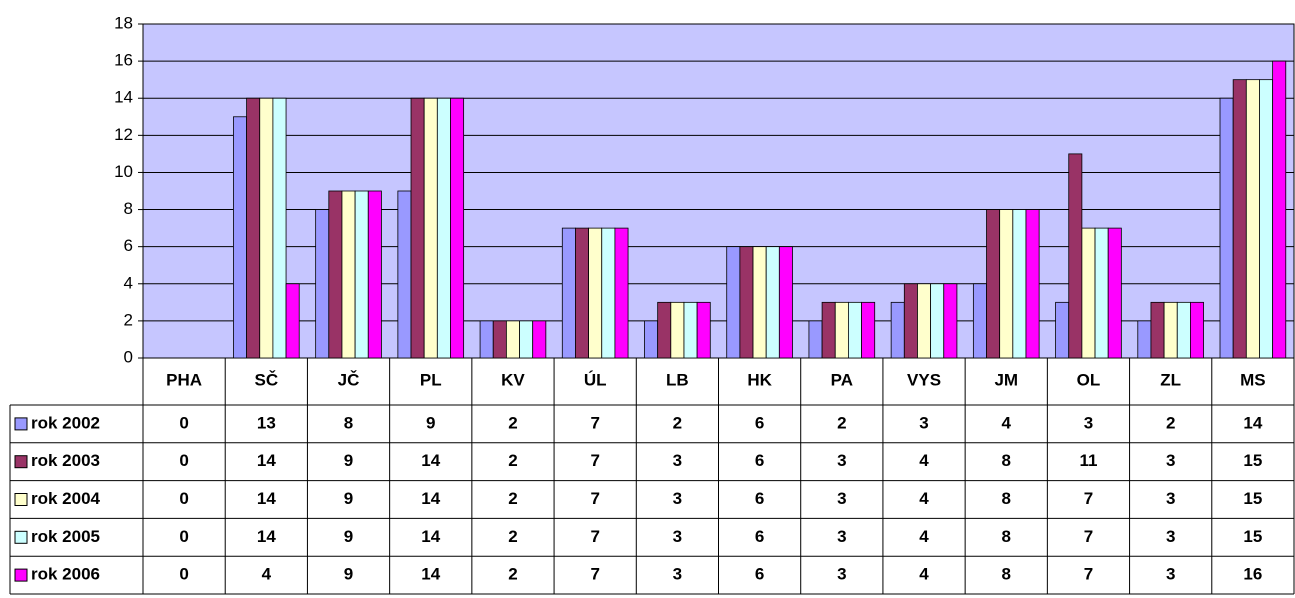 The height and width of the screenshot is (598, 1295). Describe the element at coordinates (1252, 574) in the screenshot. I see `table-value: 16` at that location.